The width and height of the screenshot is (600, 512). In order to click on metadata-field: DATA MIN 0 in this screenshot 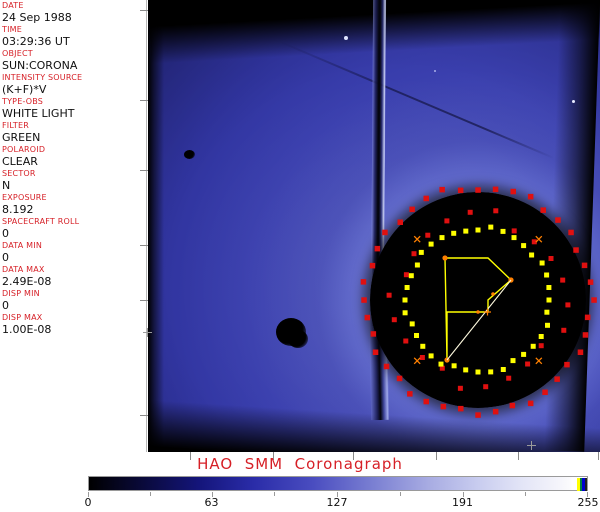, I will do `click(74, 252)`.